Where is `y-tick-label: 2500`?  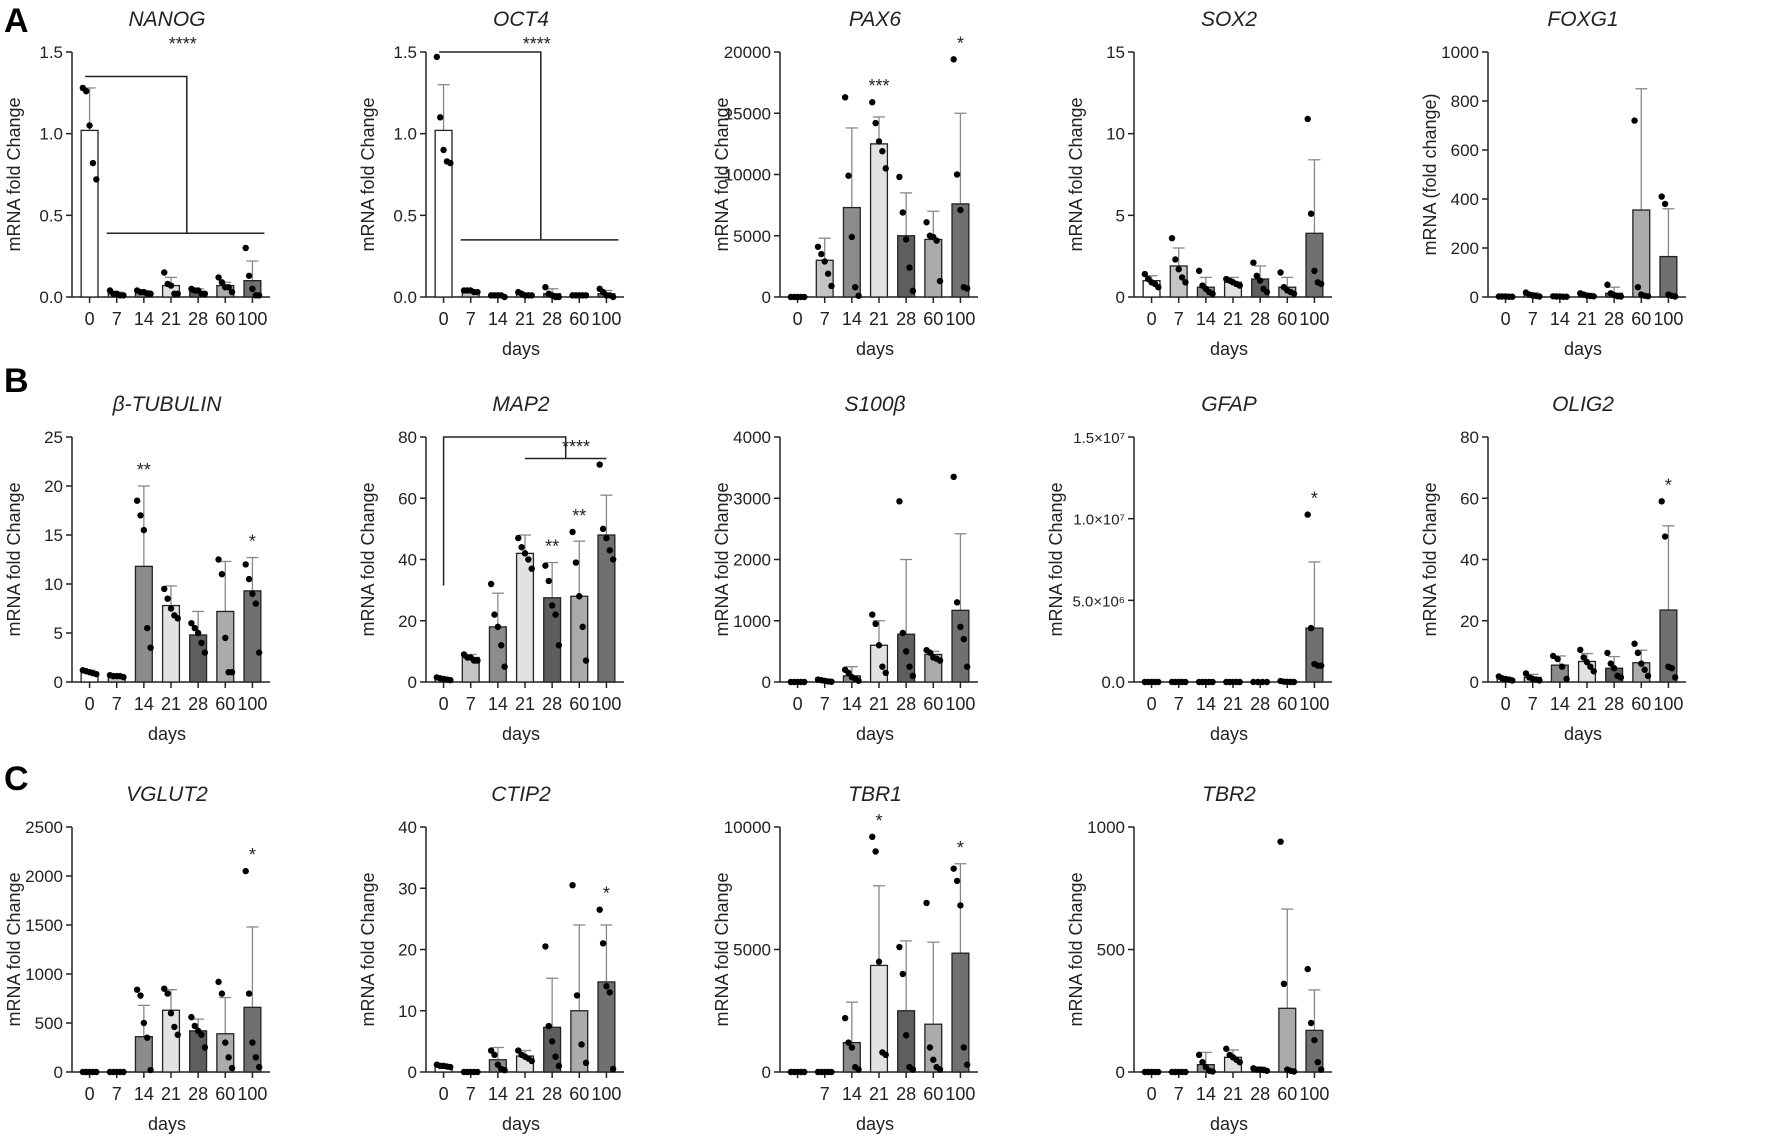
y-tick-label: 2500 is located at coordinates (44, 827).